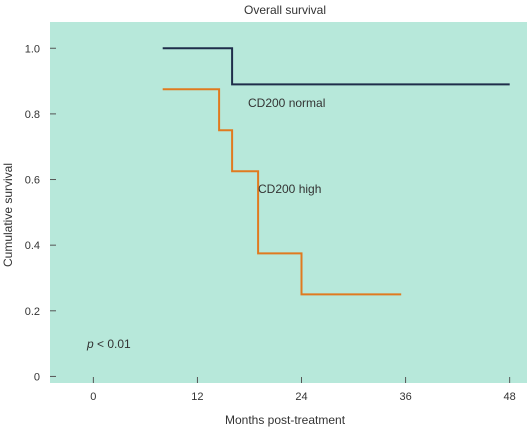  Describe the element at coordinates (32, 312) in the screenshot. I see `y-tick-label: 0.2` at that location.